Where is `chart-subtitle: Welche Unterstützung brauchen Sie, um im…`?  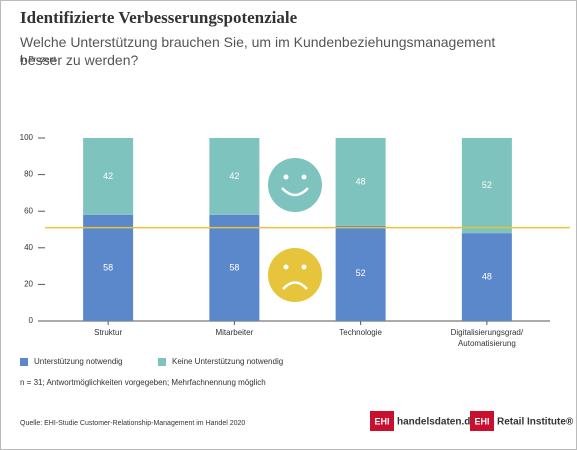 chart-subtitle: Welche Unterstützung brauchen Sie, um im… is located at coordinates (257, 51).